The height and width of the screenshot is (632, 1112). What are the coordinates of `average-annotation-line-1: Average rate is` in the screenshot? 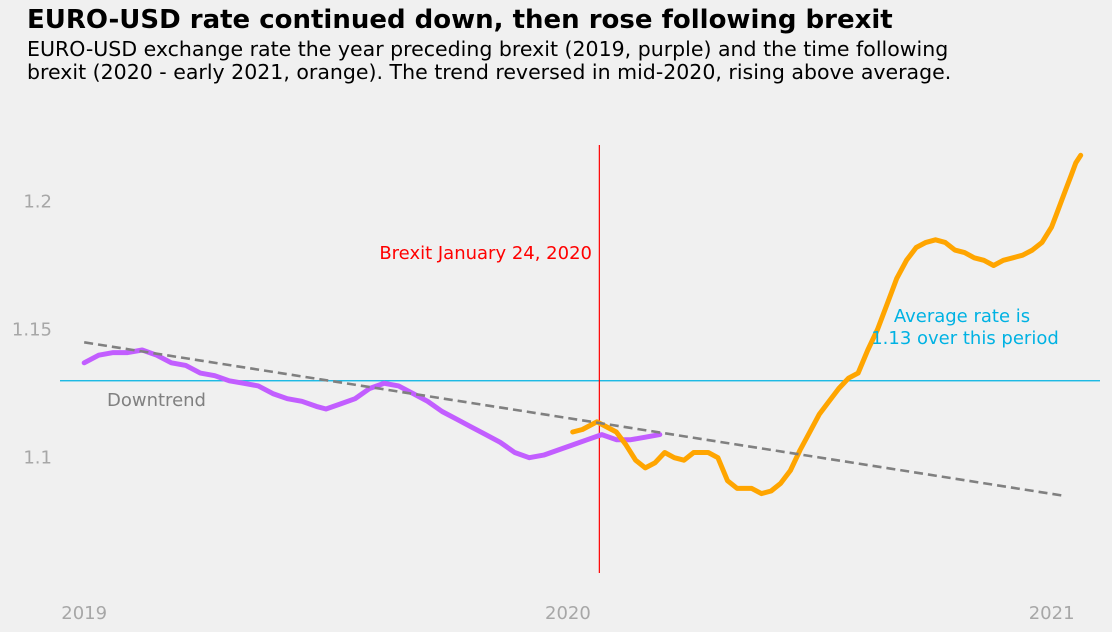 It's located at (962, 316).